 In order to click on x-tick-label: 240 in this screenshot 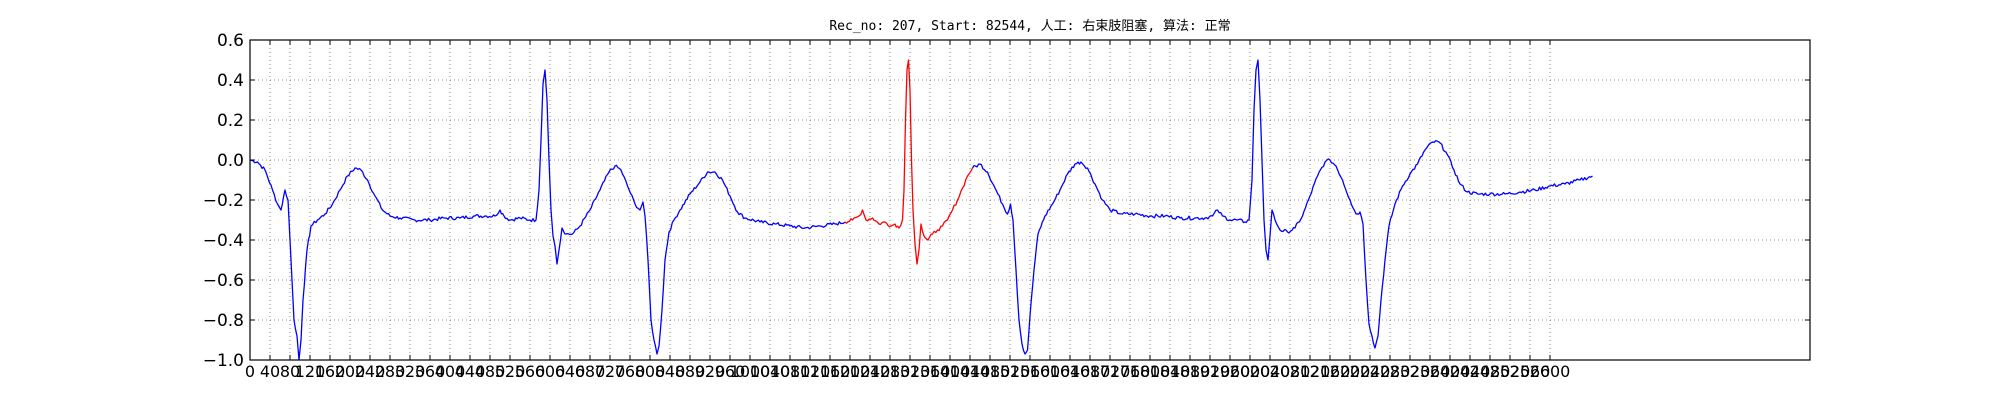, I will do `click(370, 371)`.